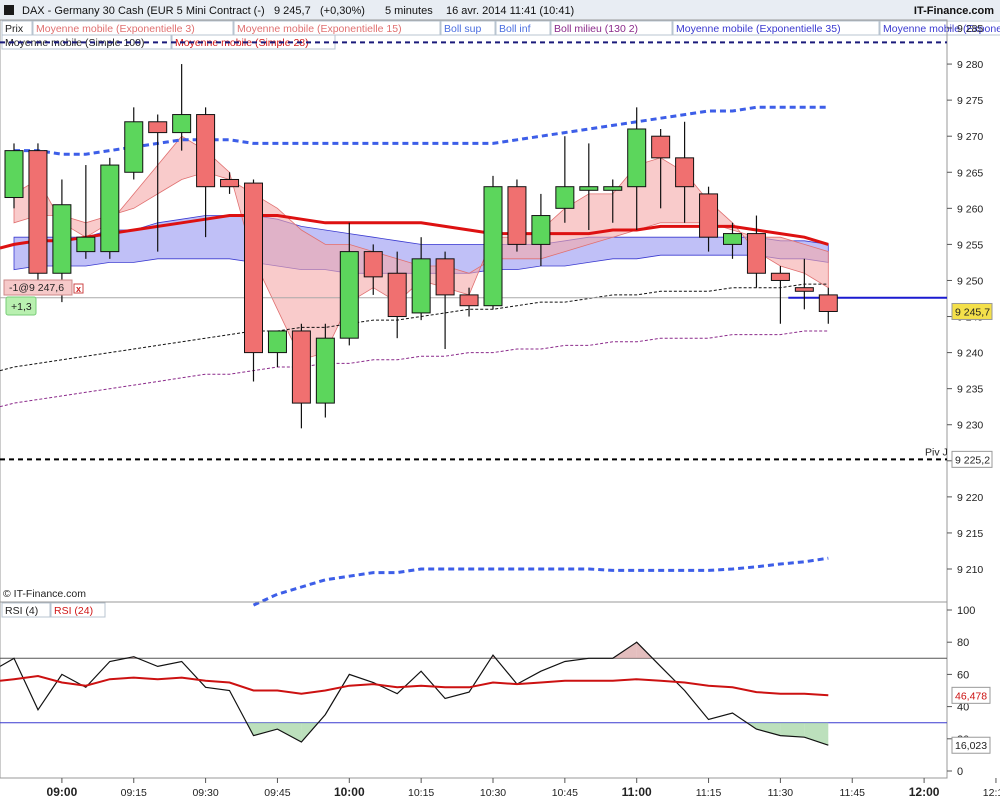 The width and height of the screenshot is (1000, 800). I want to click on legend1-item-label-2: Moyenne mobile (Exponentielle 15), so click(319, 29).